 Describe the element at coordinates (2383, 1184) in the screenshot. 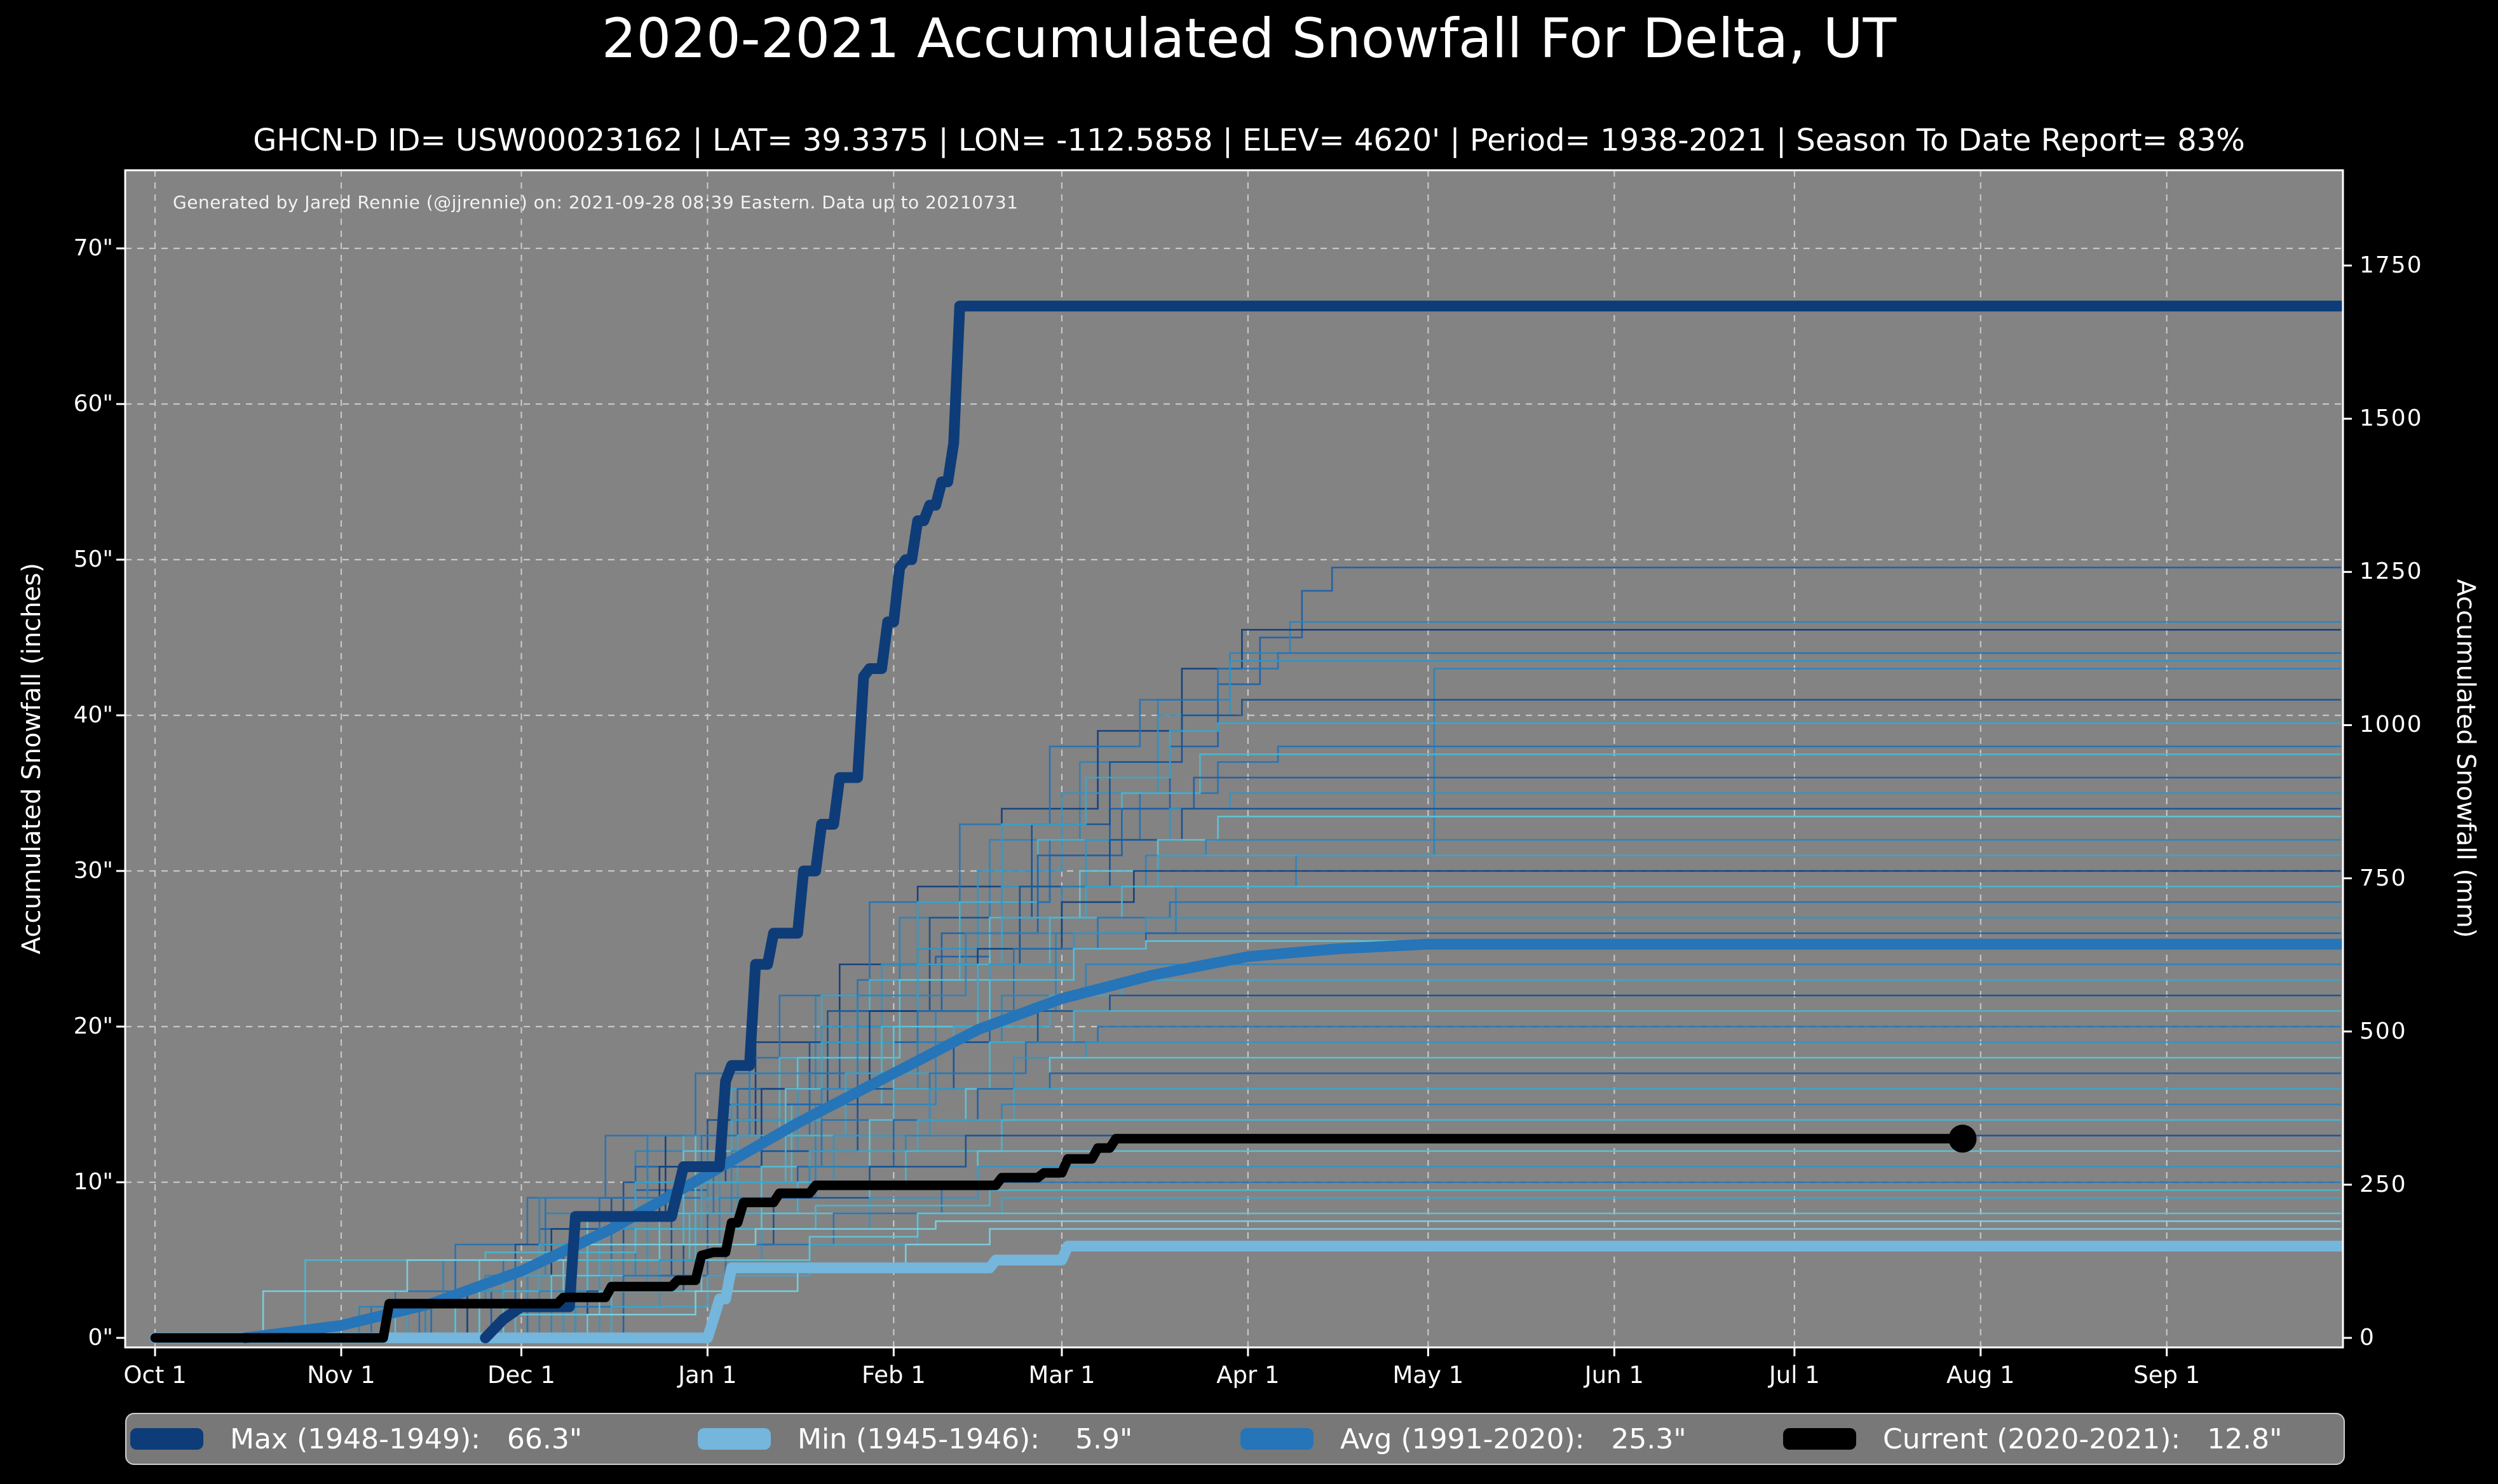

I see `y-axis-tick-label-mm: 250` at that location.